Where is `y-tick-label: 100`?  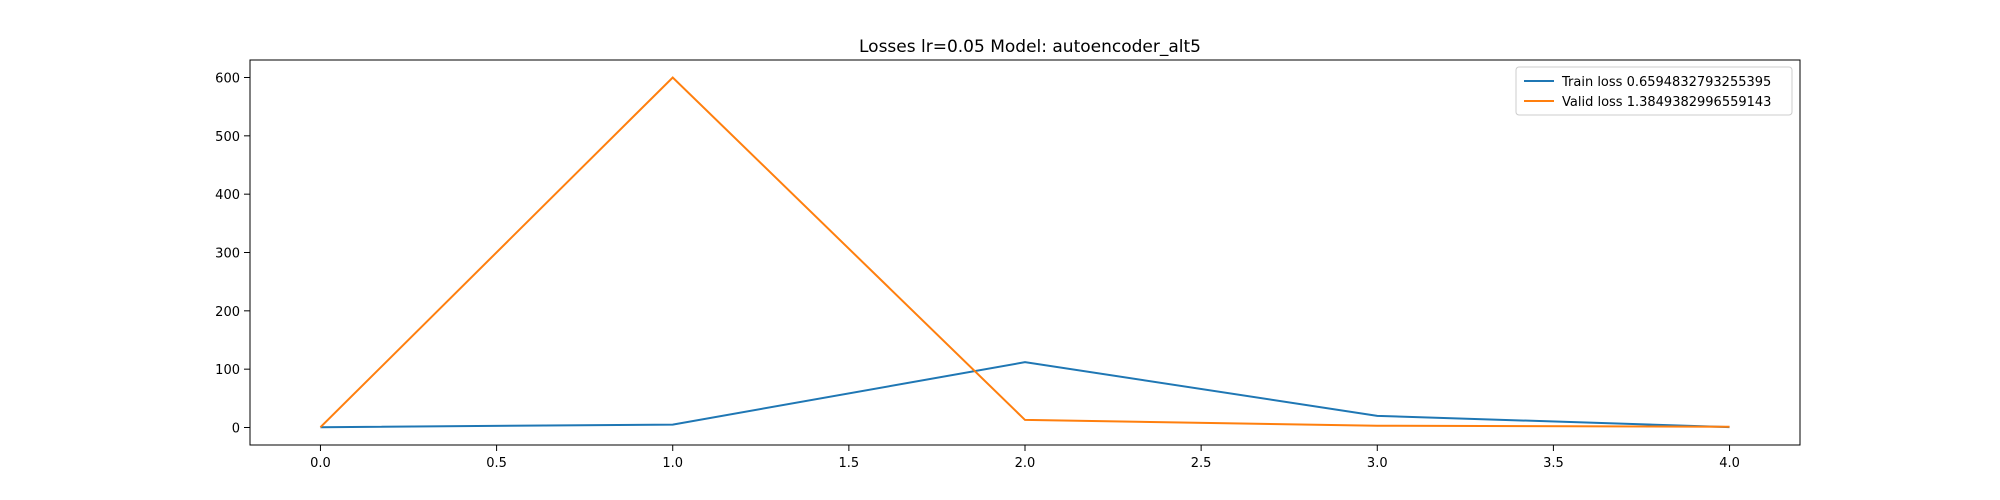
y-tick-label: 100 is located at coordinates (227, 370).